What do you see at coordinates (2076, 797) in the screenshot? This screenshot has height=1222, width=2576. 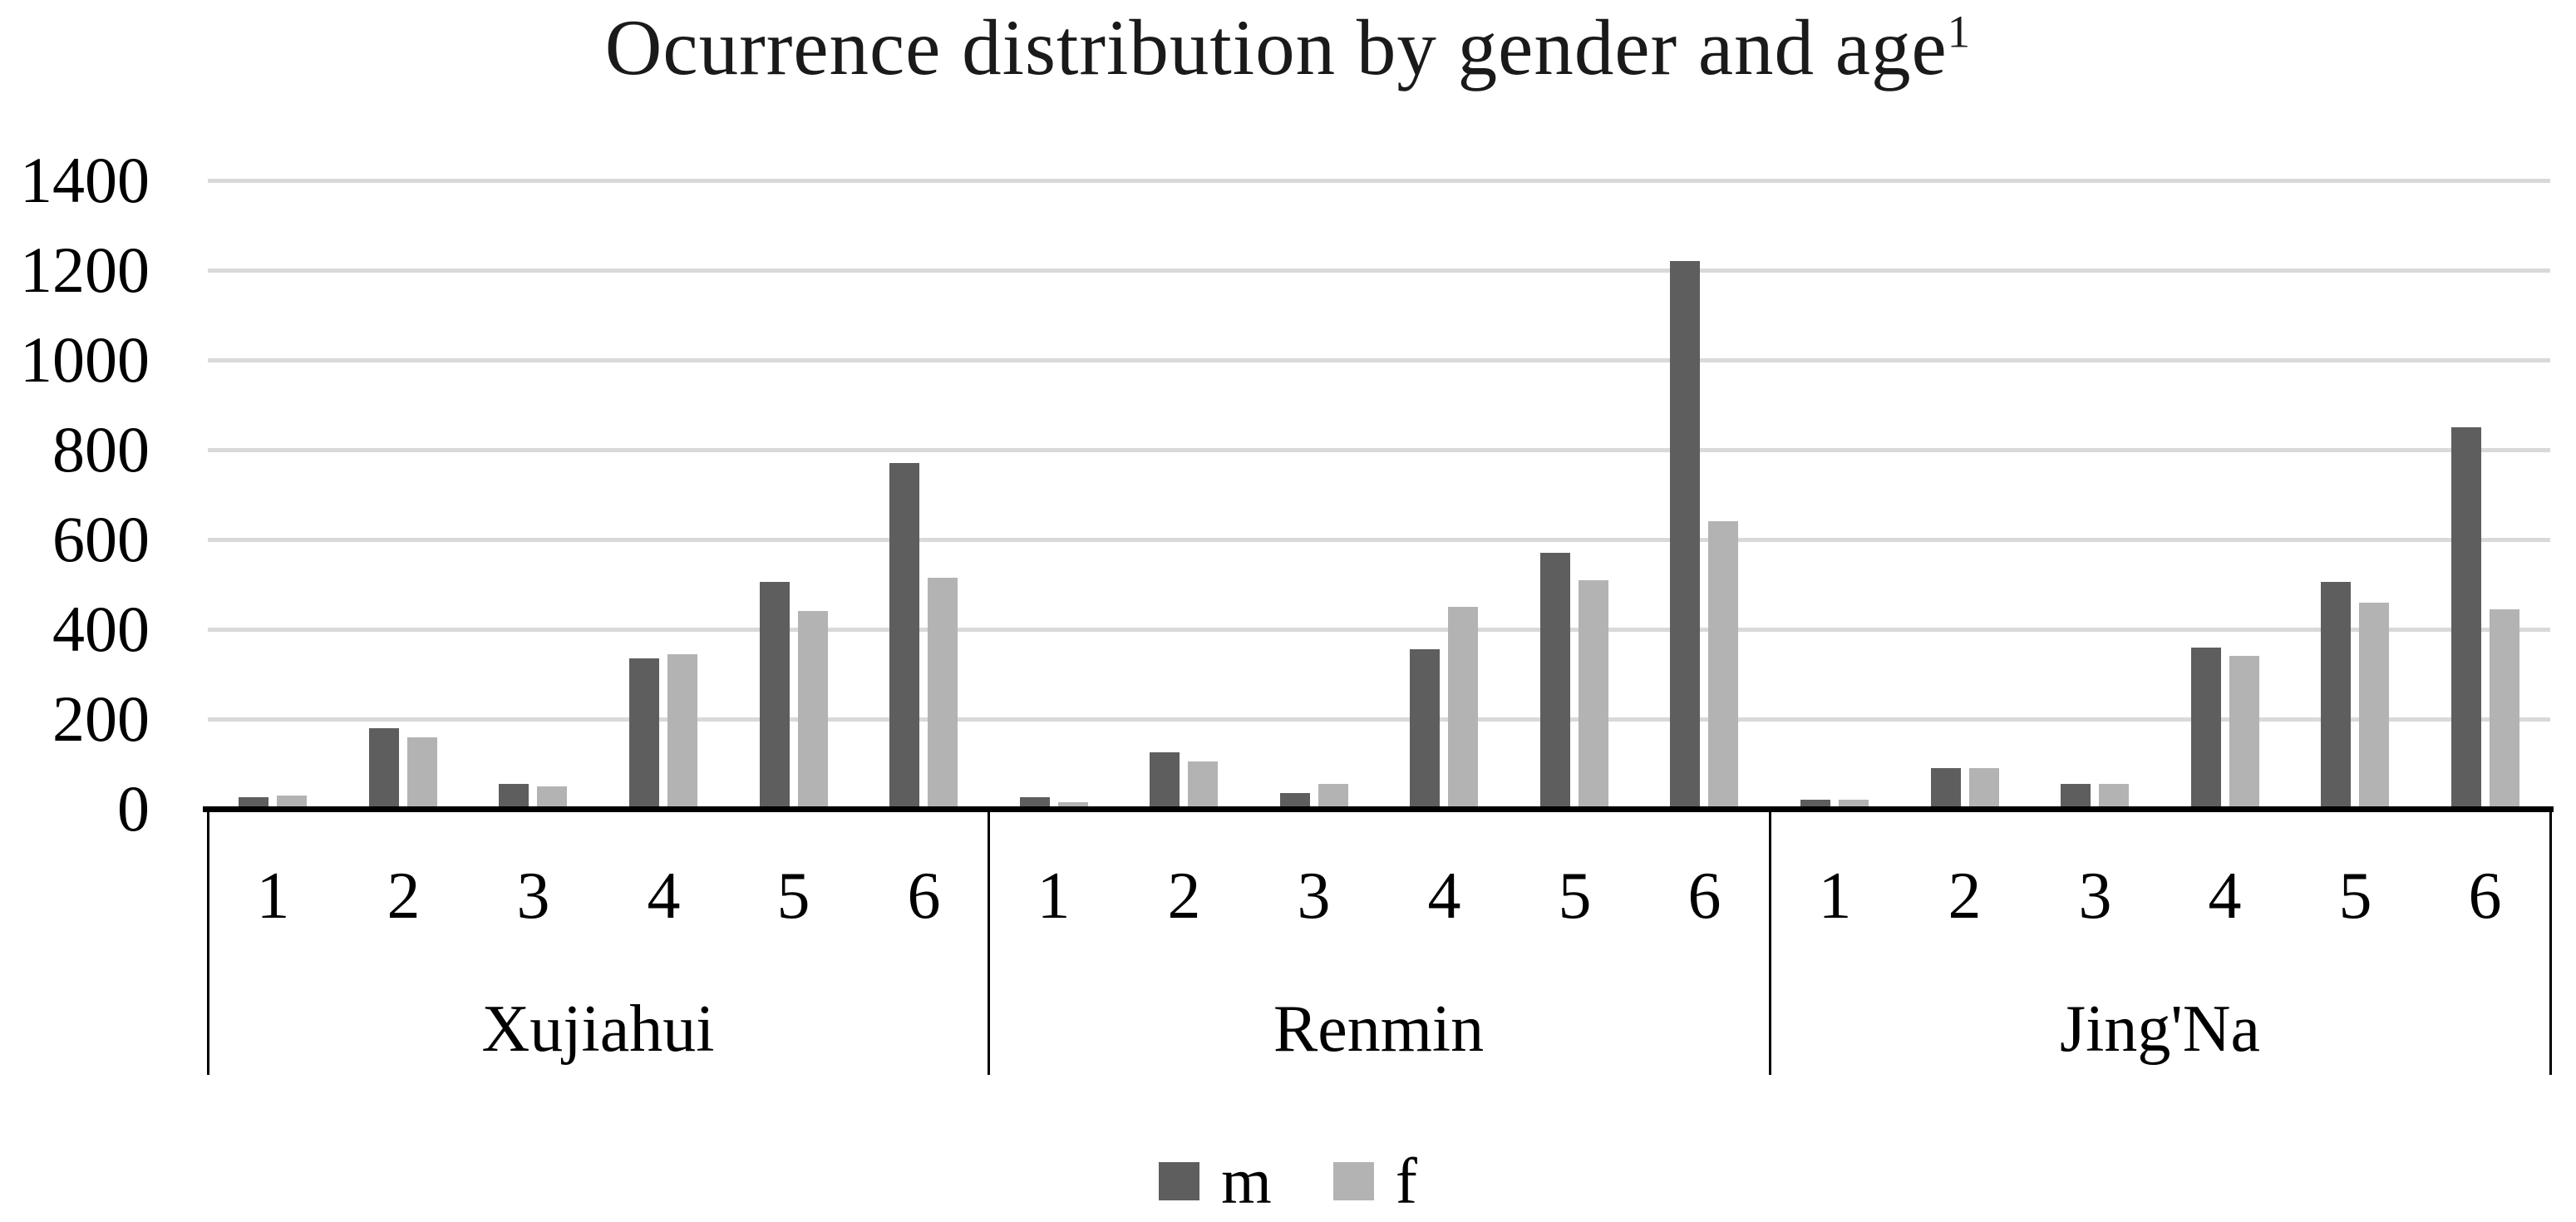 I see `bar-m-Jing'Na-3` at bounding box center [2076, 797].